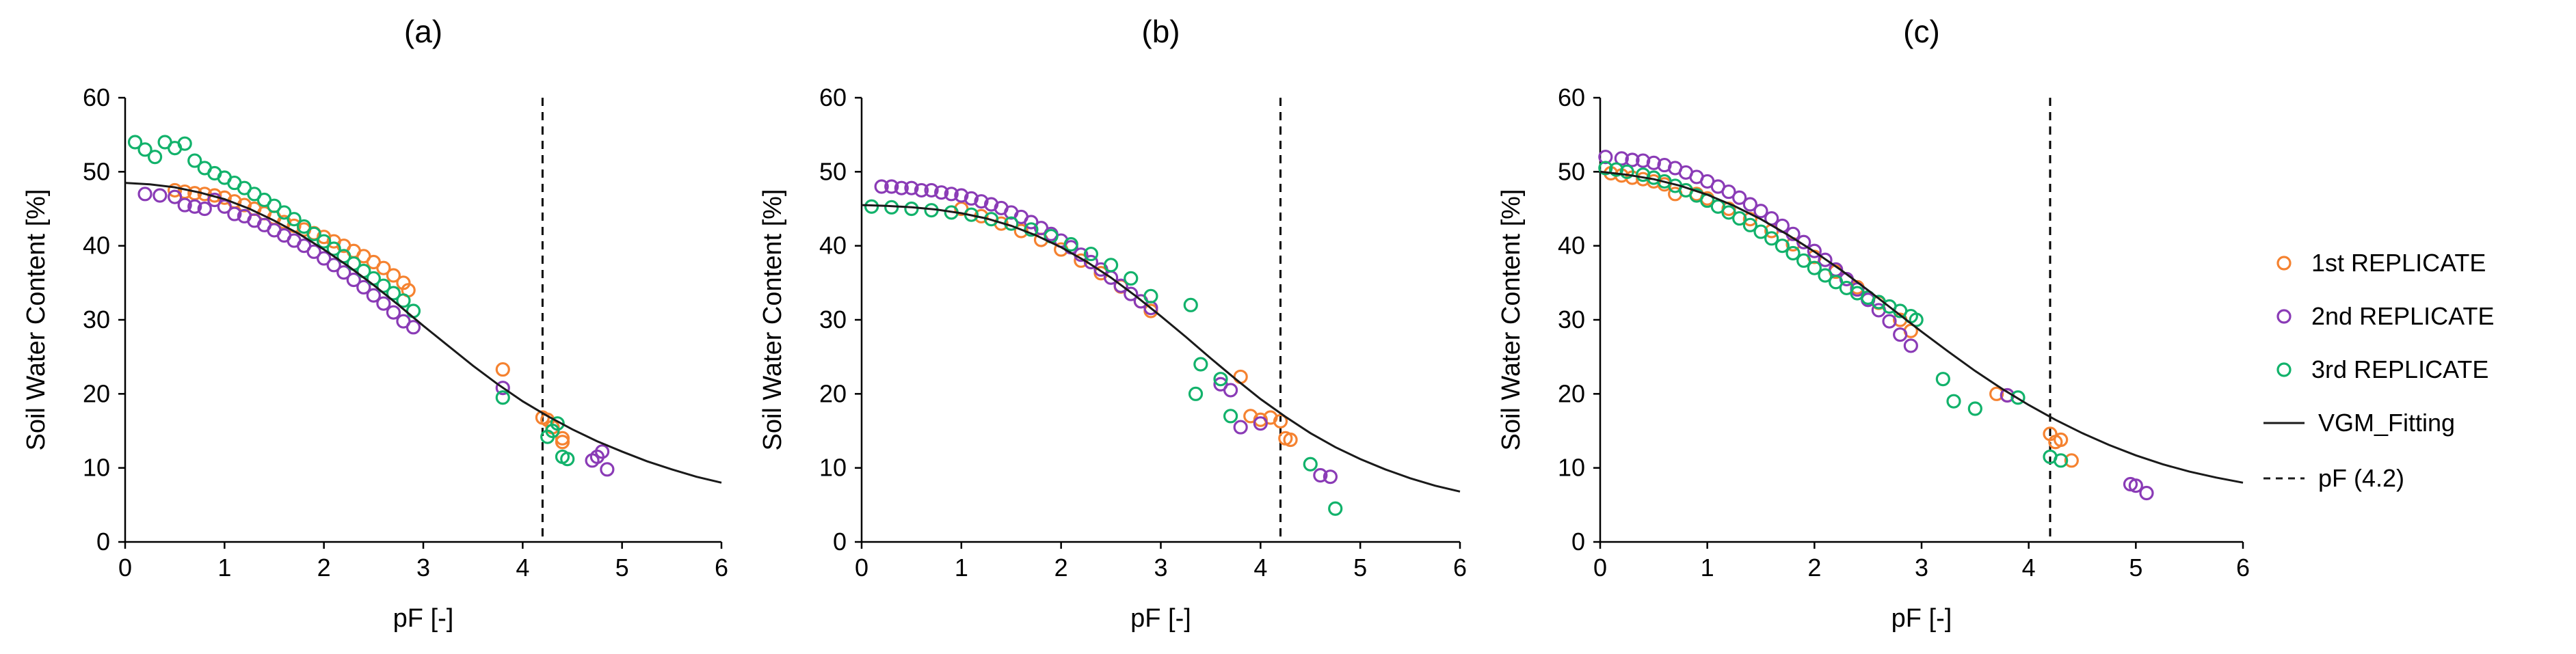 The height and width of the screenshot is (654, 2576). Describe the element at coordinates (2361, 478) in the screenshot. I see `legend-label-pf: pF (4.2)` at that location.